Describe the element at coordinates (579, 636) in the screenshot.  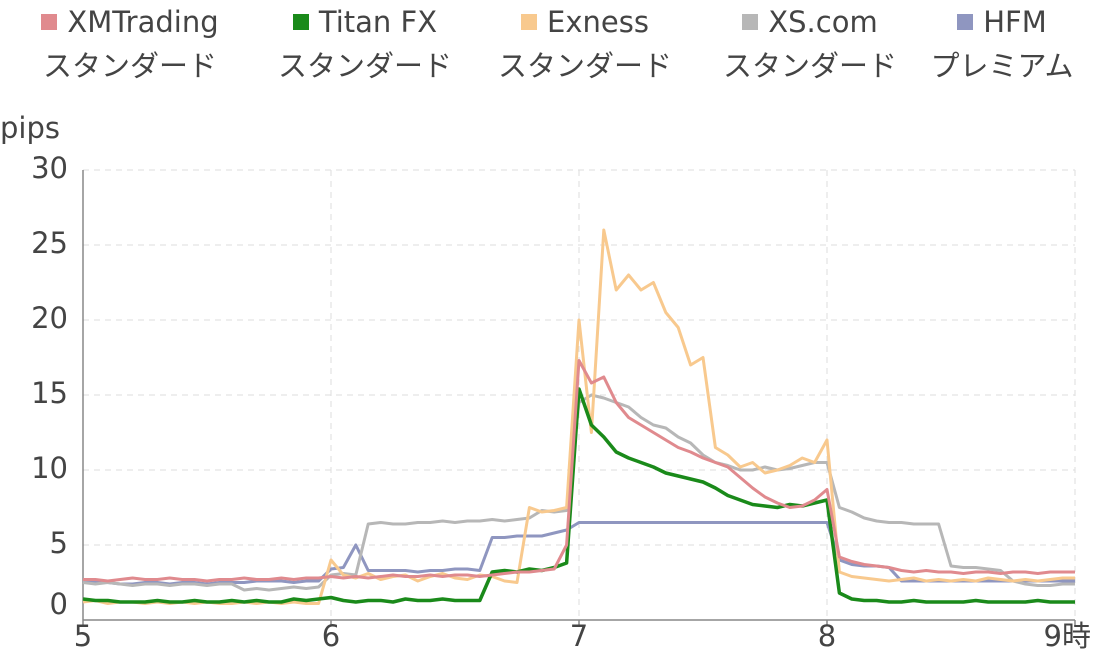
I see `x-tick-label: 7` at that location.